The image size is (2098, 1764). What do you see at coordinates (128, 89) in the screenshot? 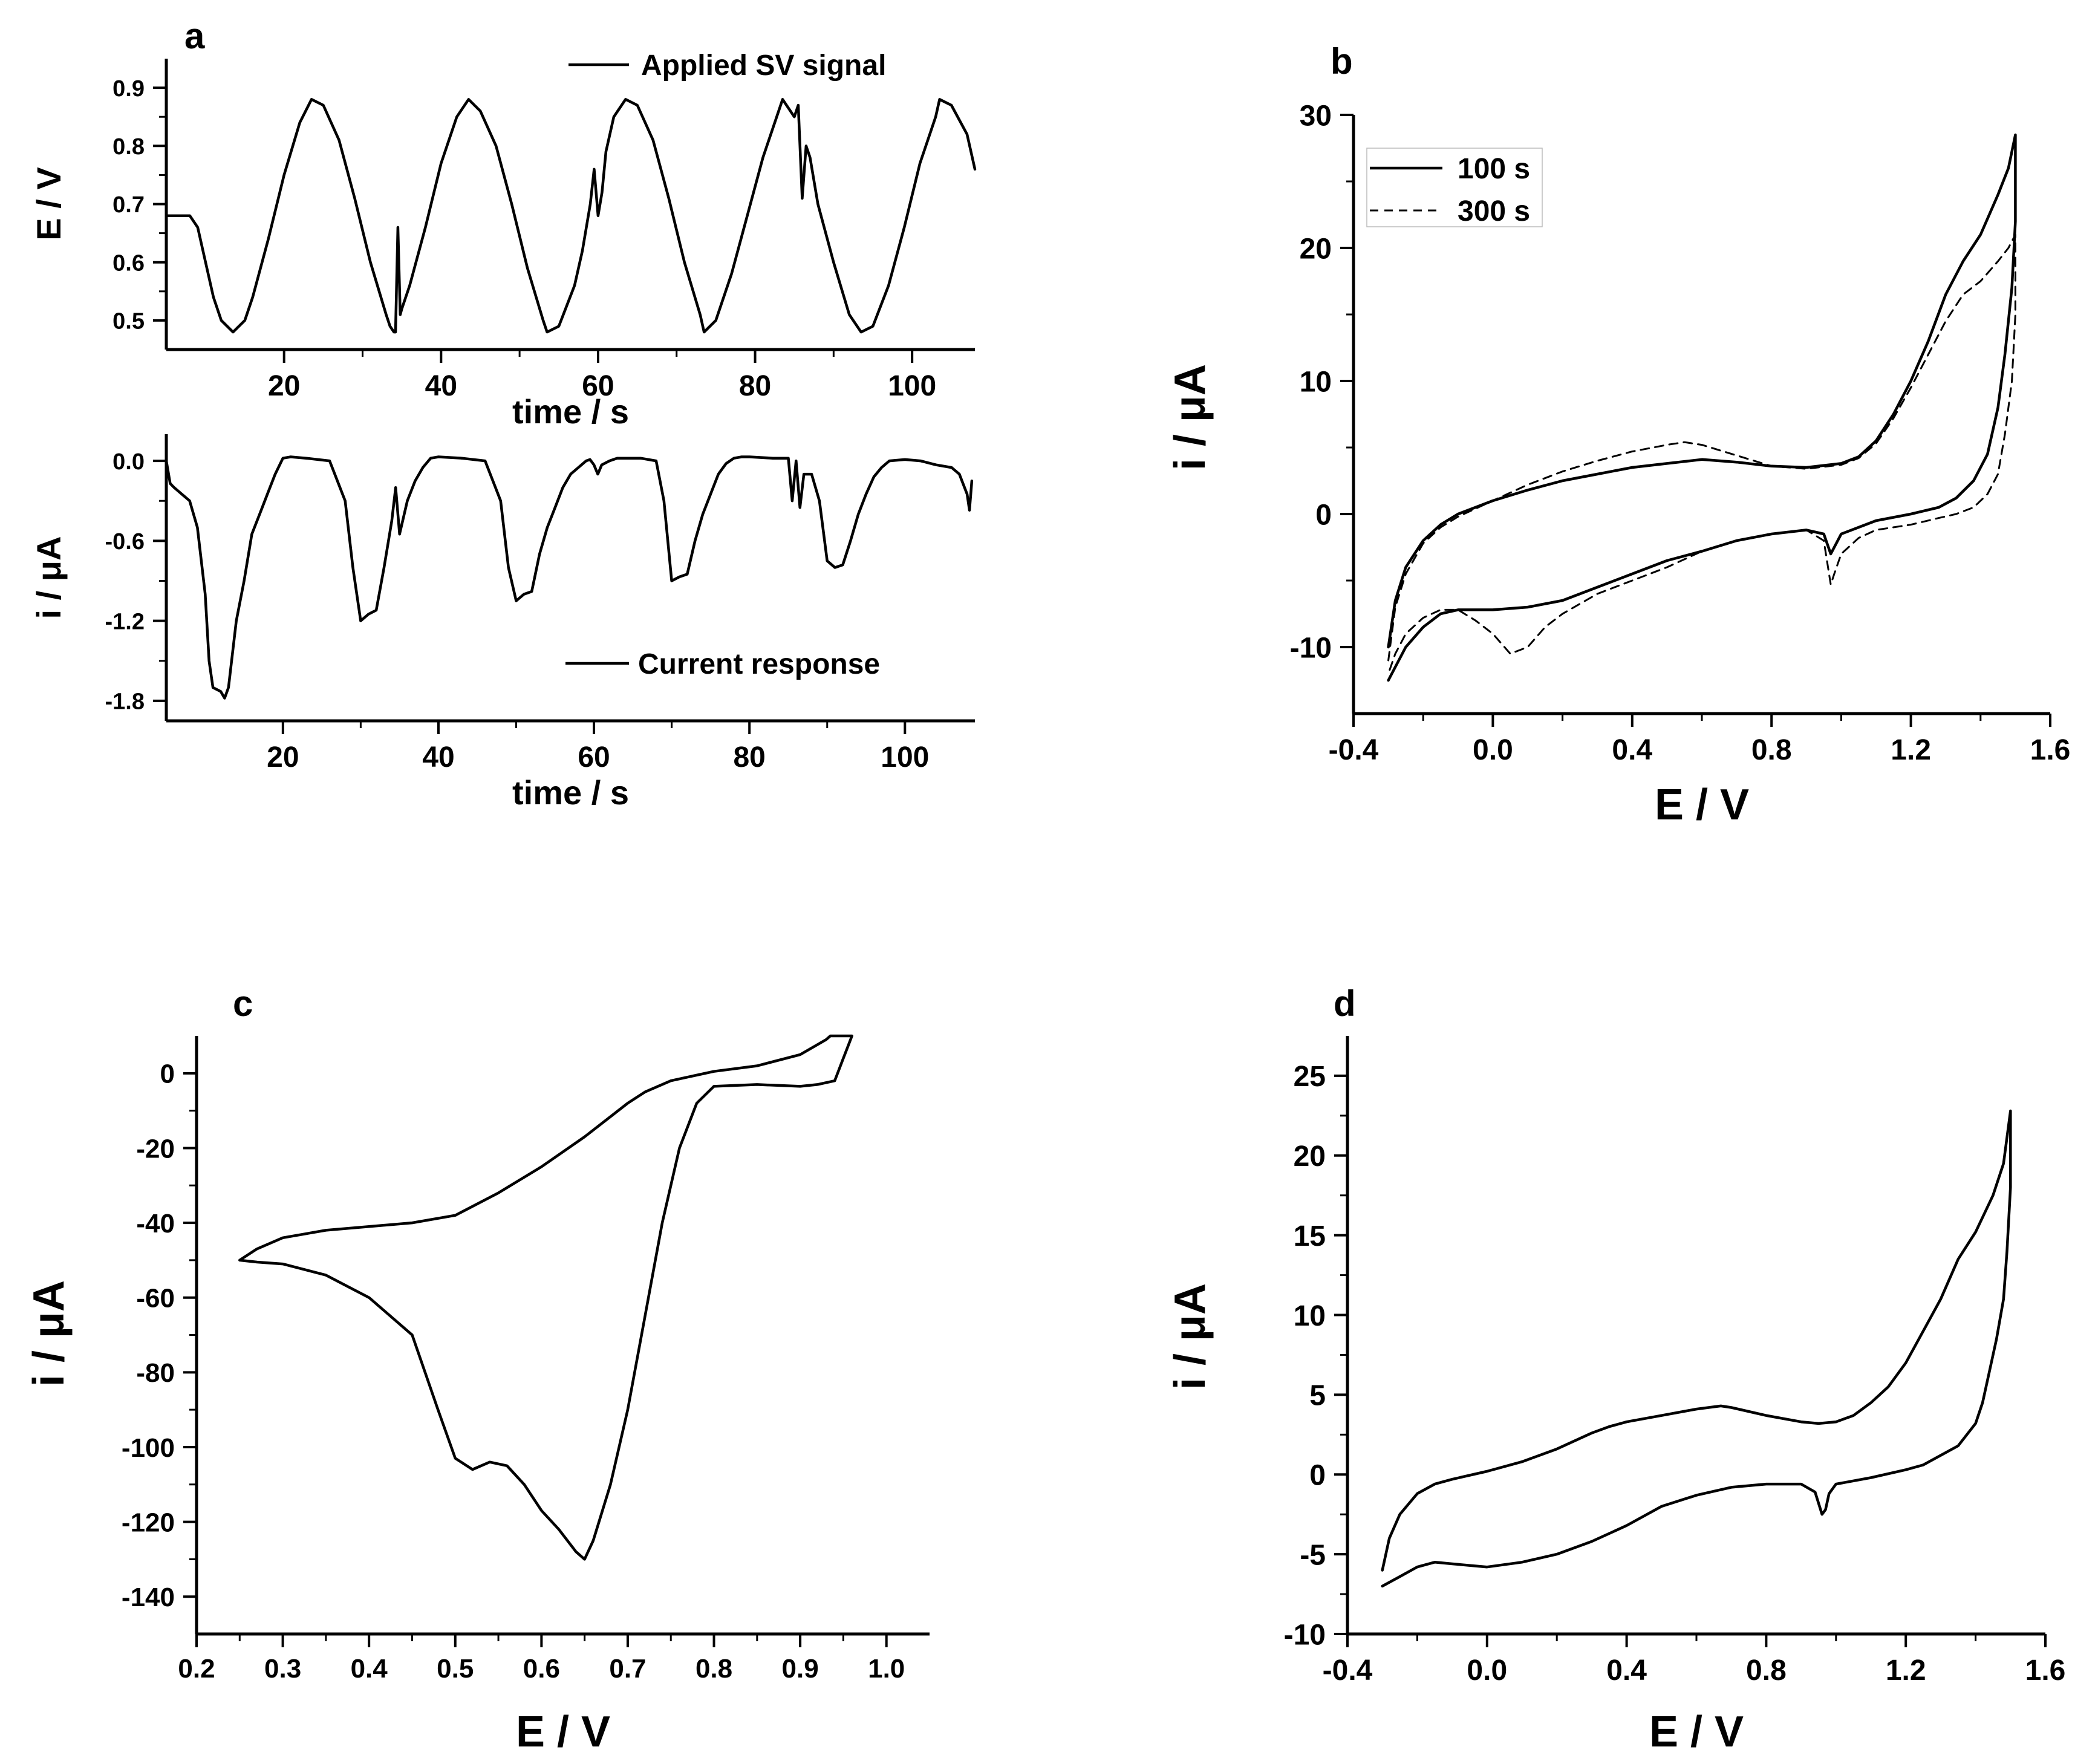
I see `y-tick-label: 0.9` at bounding box center [128, 89].